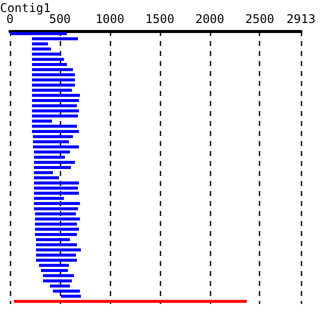 The height and width of the screenshot is (330, 331). What do you see at coordinates (109, 19) in the screenshot?
I see `x-tick-label: 1000` at bounding box center [109, 19].